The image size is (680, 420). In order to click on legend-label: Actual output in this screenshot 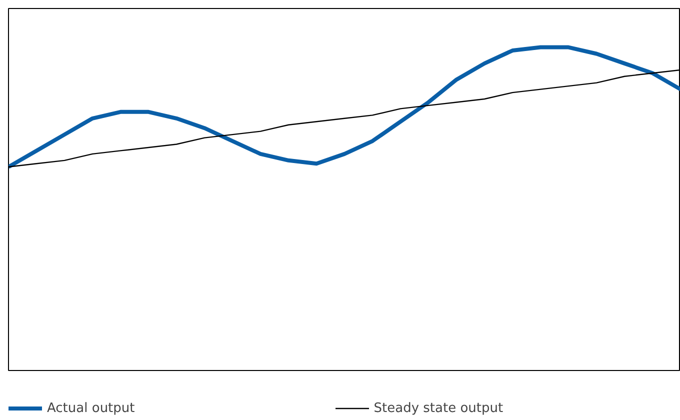, I will do `click(91, 408)`.